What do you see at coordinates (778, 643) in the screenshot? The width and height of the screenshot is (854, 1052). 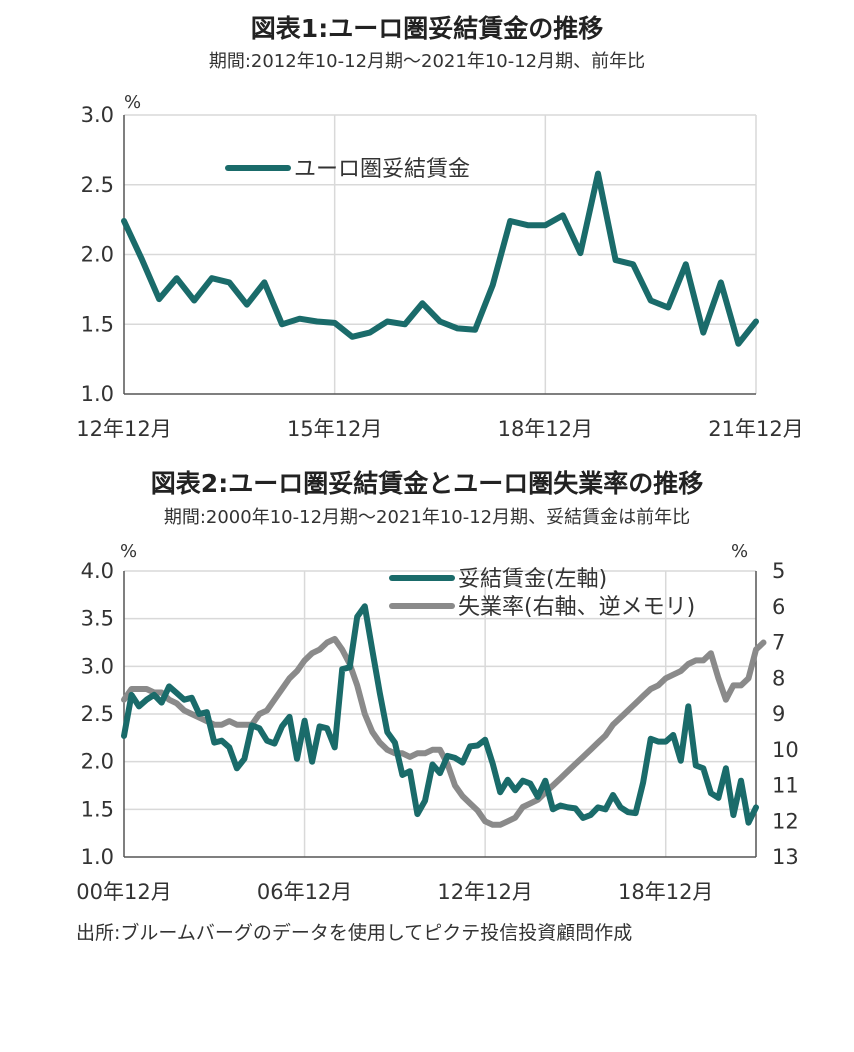 I see `y-tick-label-right: 7` at bounding box center [778, 643].